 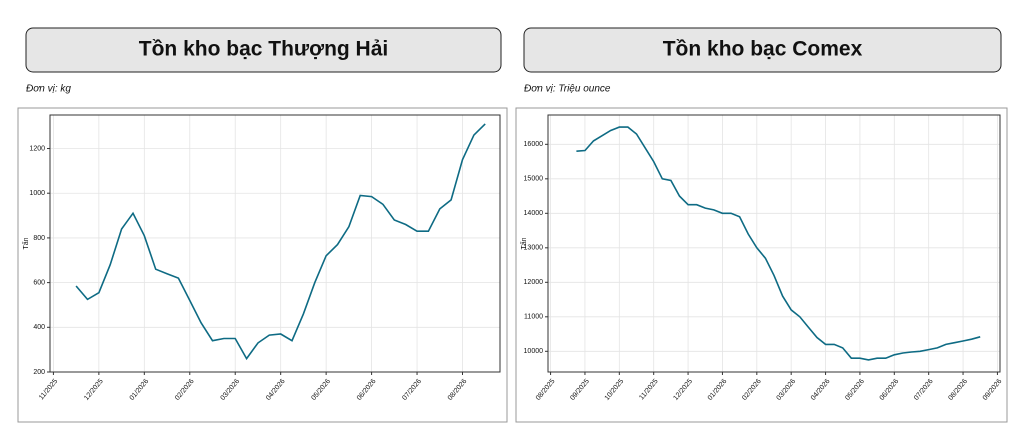 What do you see at coordinates (534, 213) in the screenshot?
I see `y-tick-label: 14000` at bounding box center [534, 213].